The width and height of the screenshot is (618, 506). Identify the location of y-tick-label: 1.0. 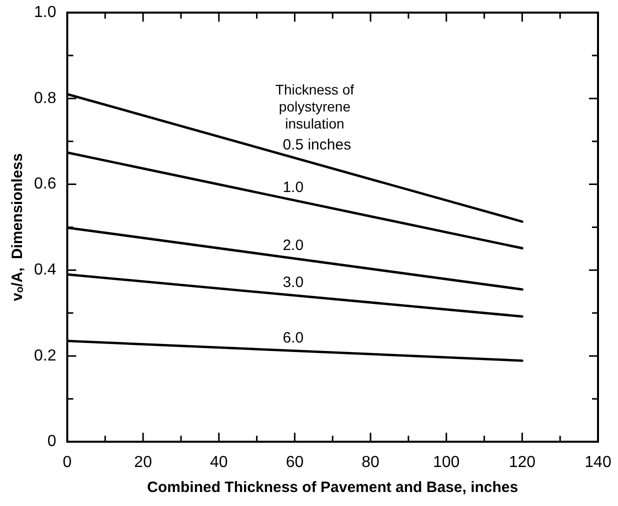
(45, 13).